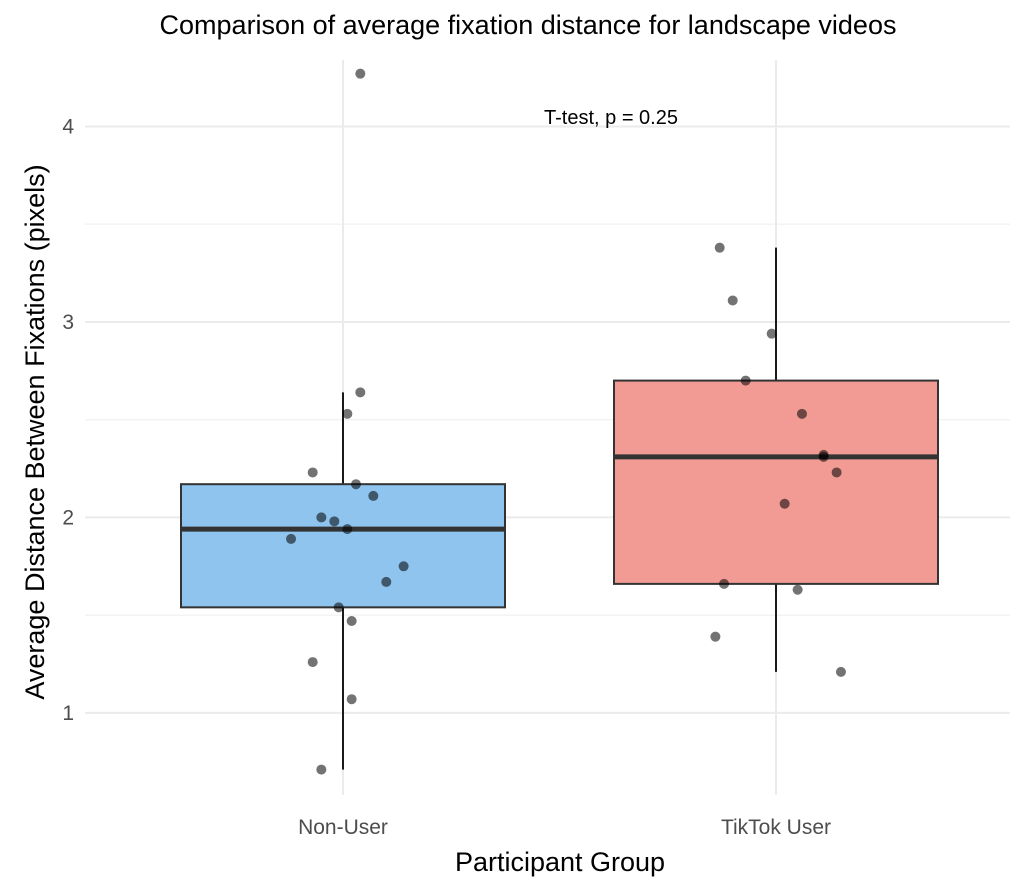 The width and height of the screenshot is (1023, 890). I want to click on y-tick-label: 2, so click(68, 517).